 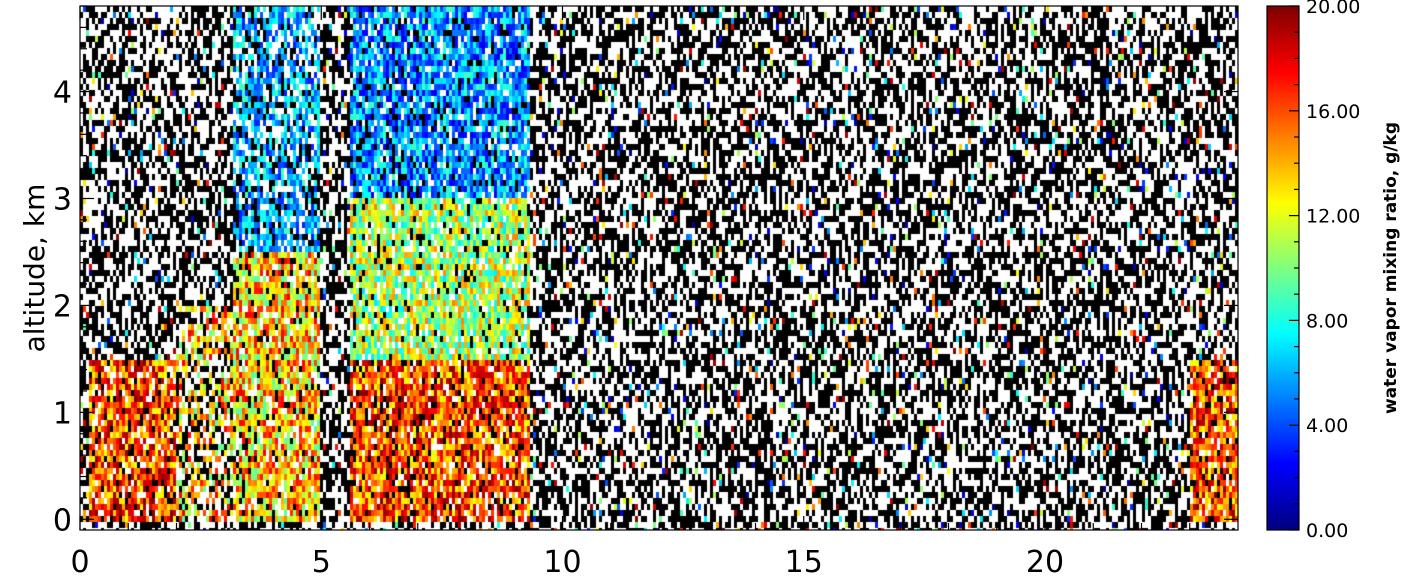 What do you see at coordinates (1391, 268) in the screenshot?
I see `colorbar-title: water vapor mixing ratio, g/kg` at bounding box center [1391, 268].